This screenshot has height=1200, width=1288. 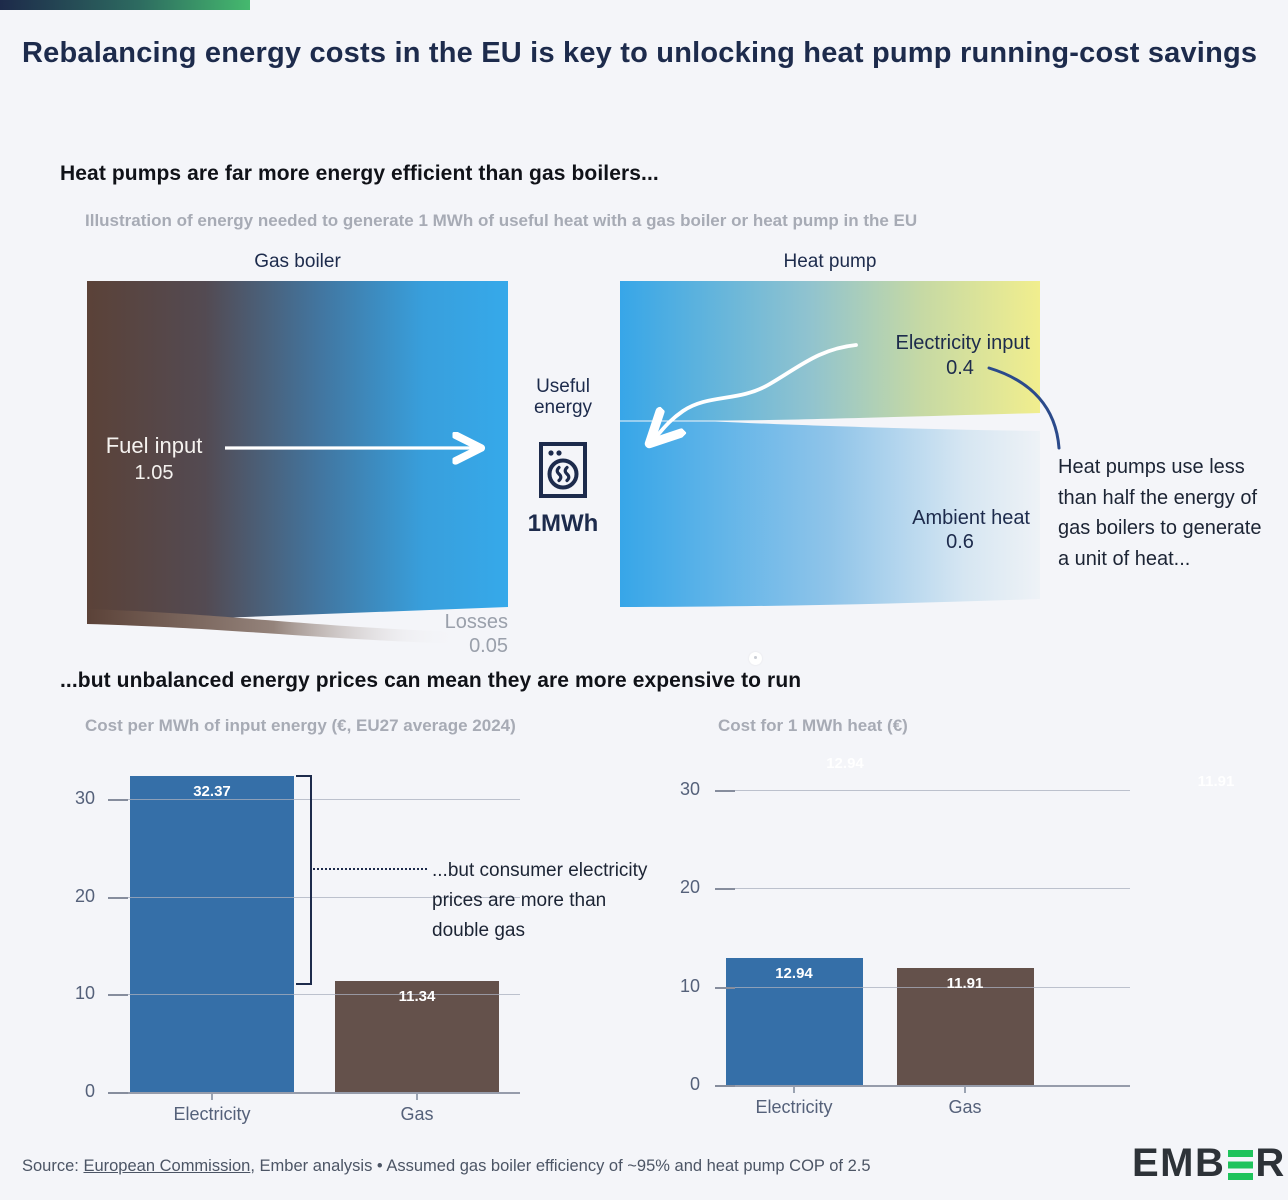 What do you see at coordinates (960, 542) in the screenshot?
I see `ambient-heat-value: 0.6` at bounding box center [960, 542].